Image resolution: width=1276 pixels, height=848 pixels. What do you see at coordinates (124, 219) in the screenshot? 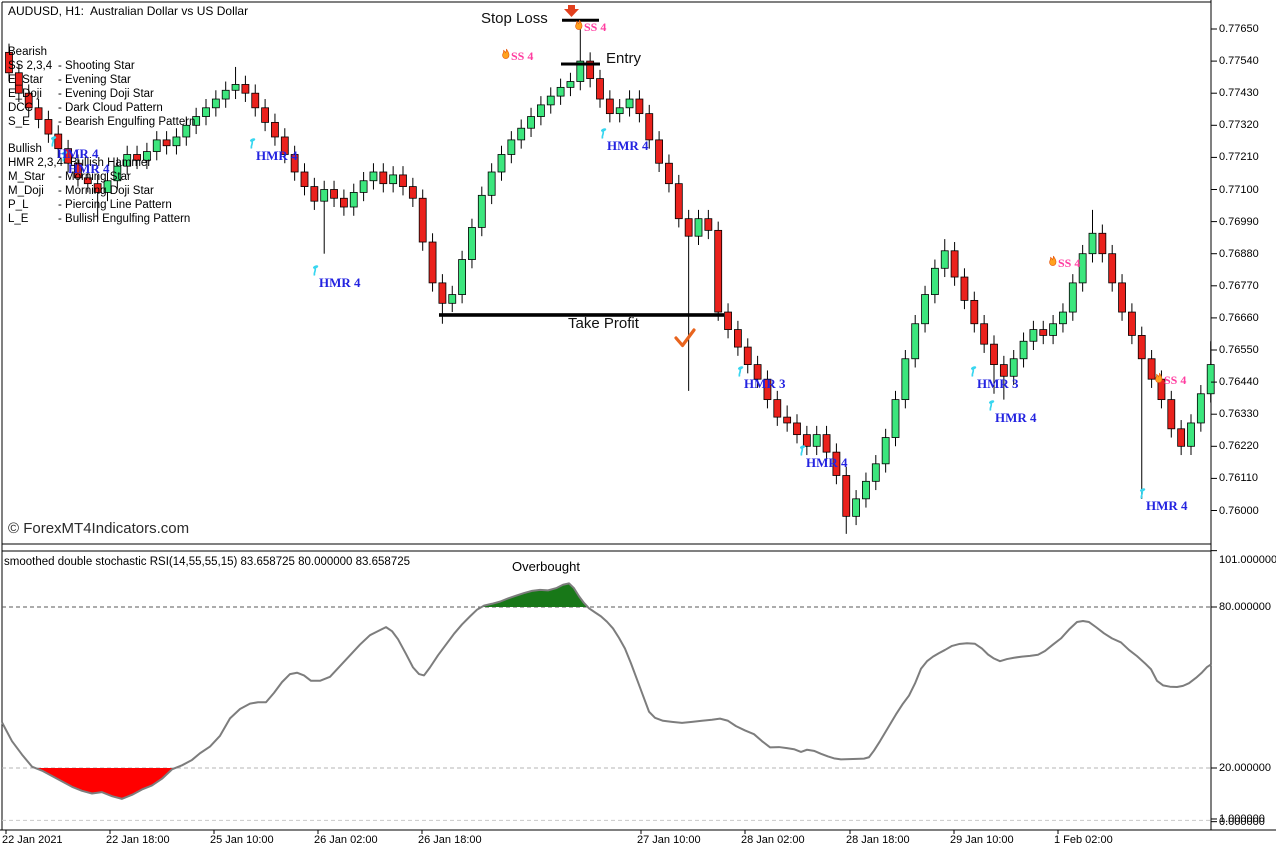
I see `legend-desc: - Bullish Engulfing Pattern` at bounding box center [124, 219].